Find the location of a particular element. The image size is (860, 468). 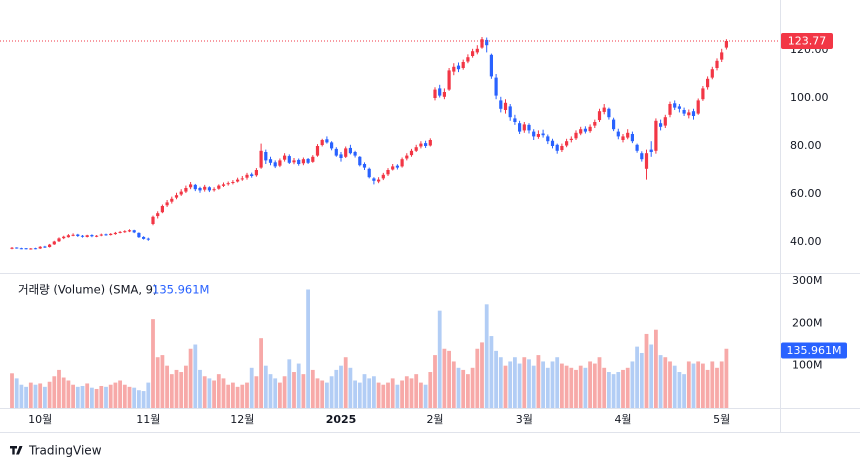

y-tick-label: 100.00 is located at coordinates (809, 97).